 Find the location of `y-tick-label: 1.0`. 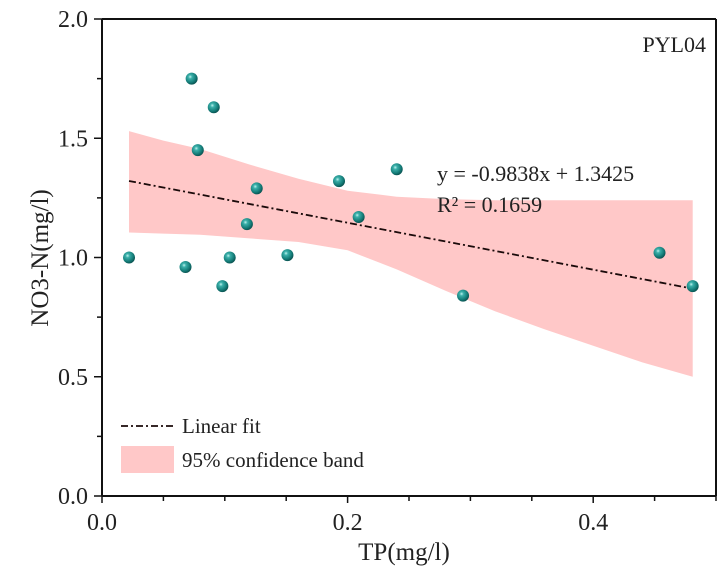

y-tick-label: 1.0 is located at coordinates (73, 259).